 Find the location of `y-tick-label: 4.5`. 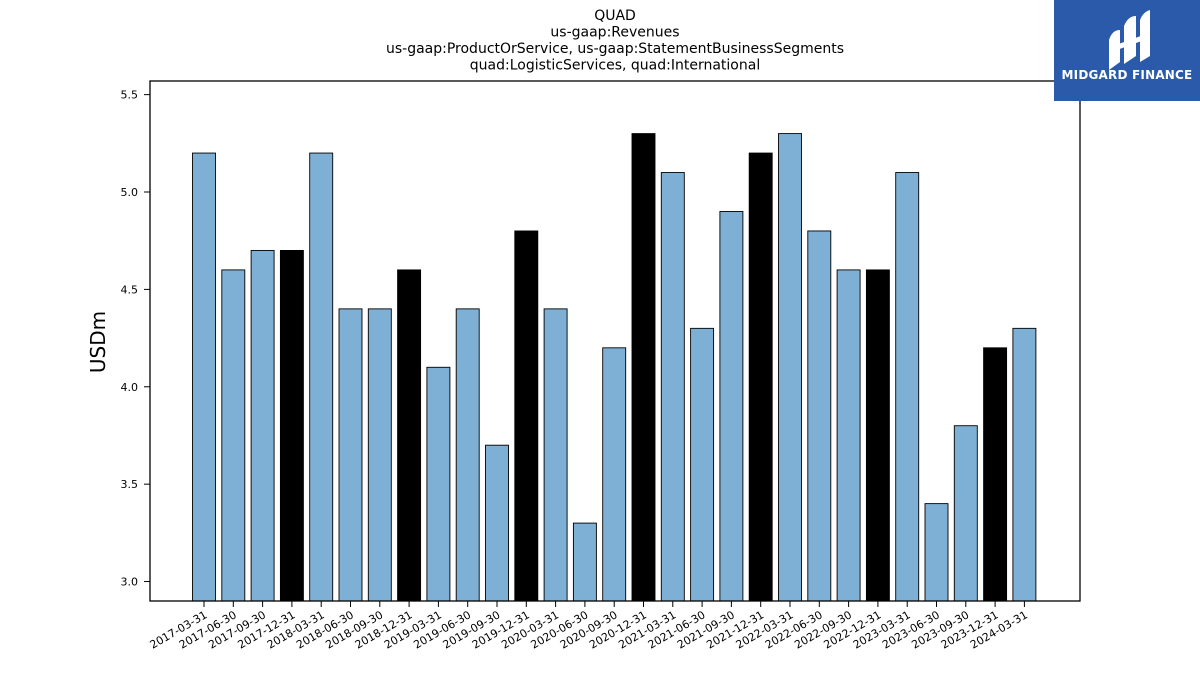

y-tick-label: 4.5 is located at coordinates (130, 289).